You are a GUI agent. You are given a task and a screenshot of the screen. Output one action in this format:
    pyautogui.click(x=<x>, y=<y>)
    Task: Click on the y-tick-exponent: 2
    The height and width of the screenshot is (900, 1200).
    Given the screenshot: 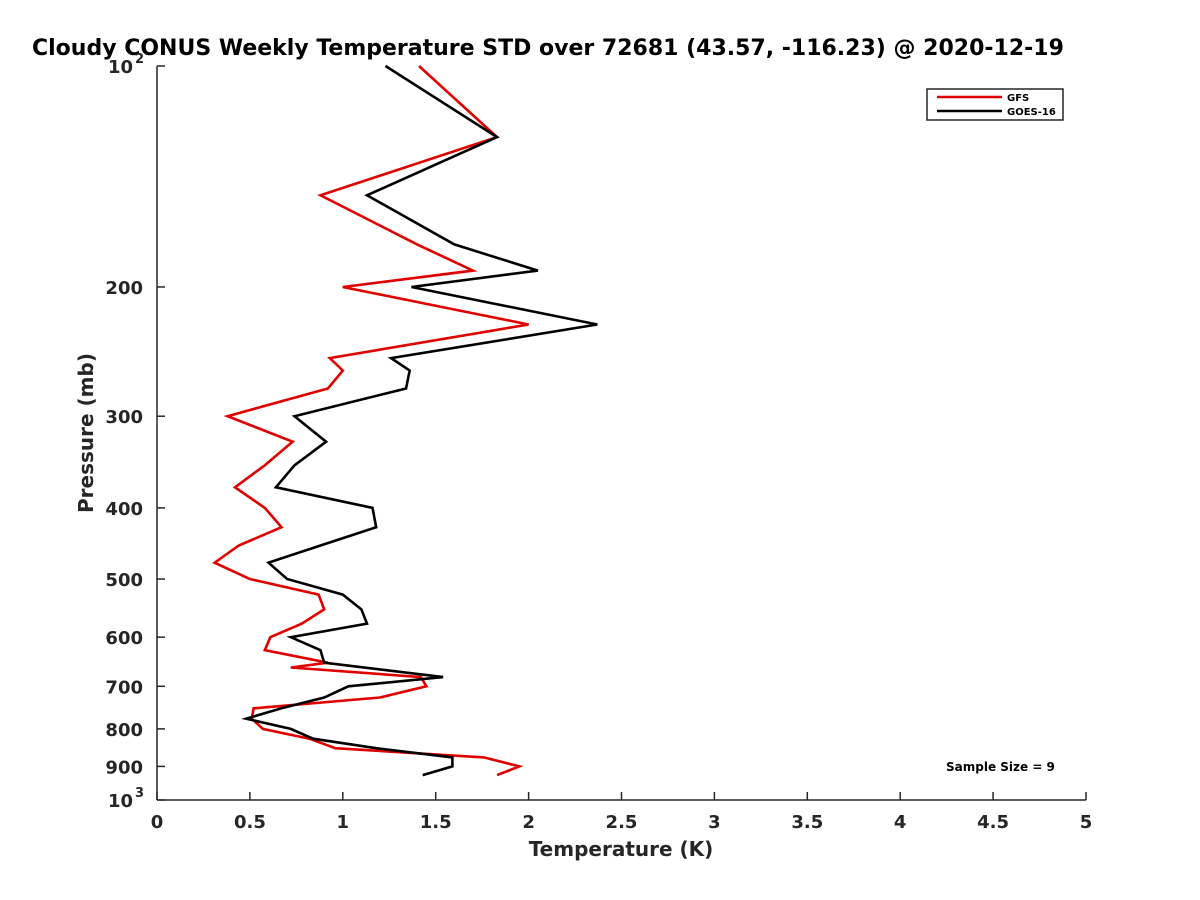 What is the action you would take?
    pyautogui.click(x=139, y=59)
    